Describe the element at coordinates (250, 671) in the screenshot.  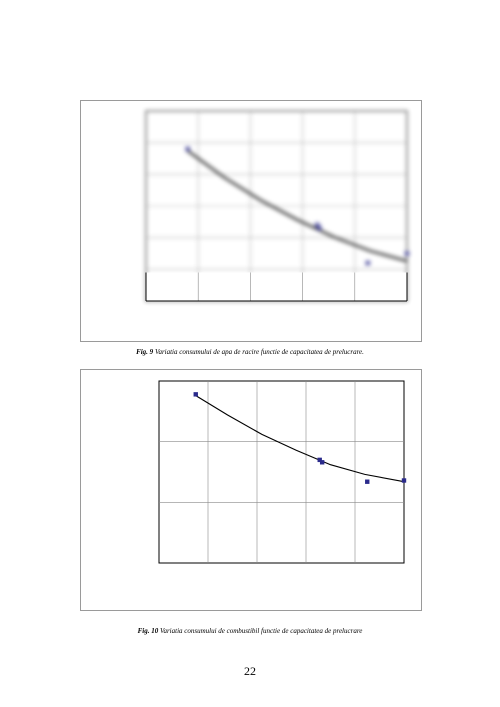
I see `page-number: 22` at that location.